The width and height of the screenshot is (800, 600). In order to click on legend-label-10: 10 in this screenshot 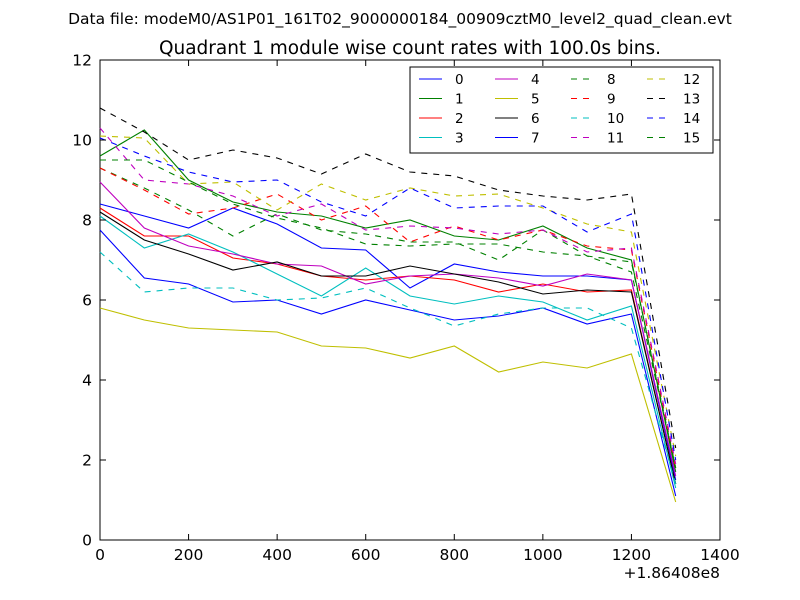, I will do `click(615, 119)`.